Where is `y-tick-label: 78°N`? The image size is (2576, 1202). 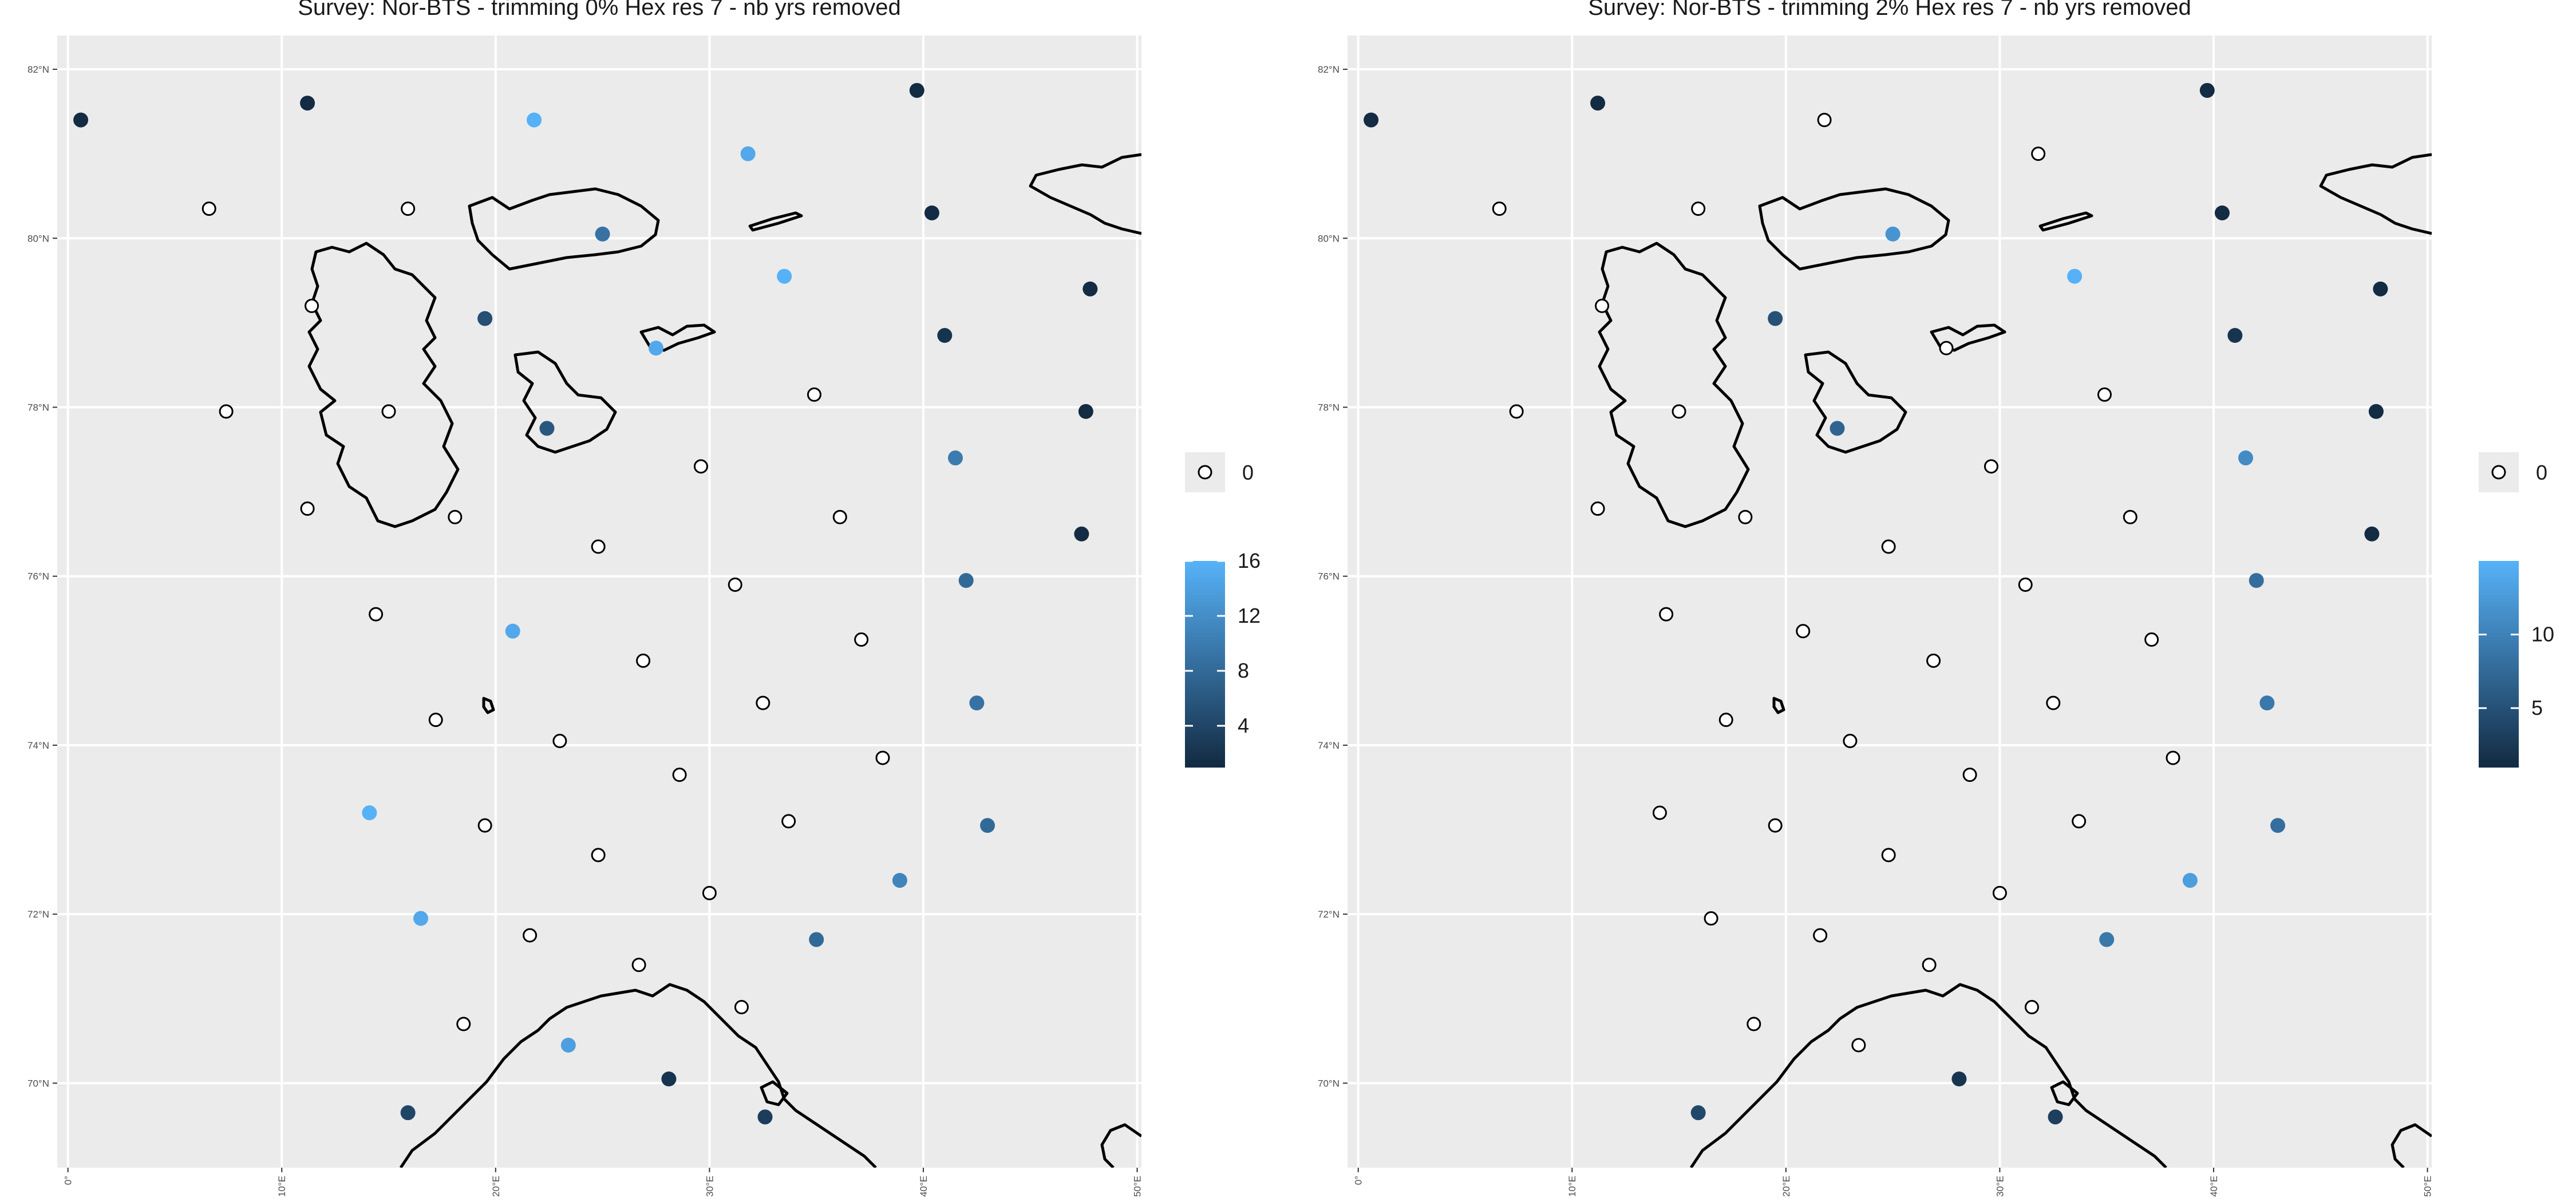 y-tick-label: 78°N is located at coordinates (1329, 407).